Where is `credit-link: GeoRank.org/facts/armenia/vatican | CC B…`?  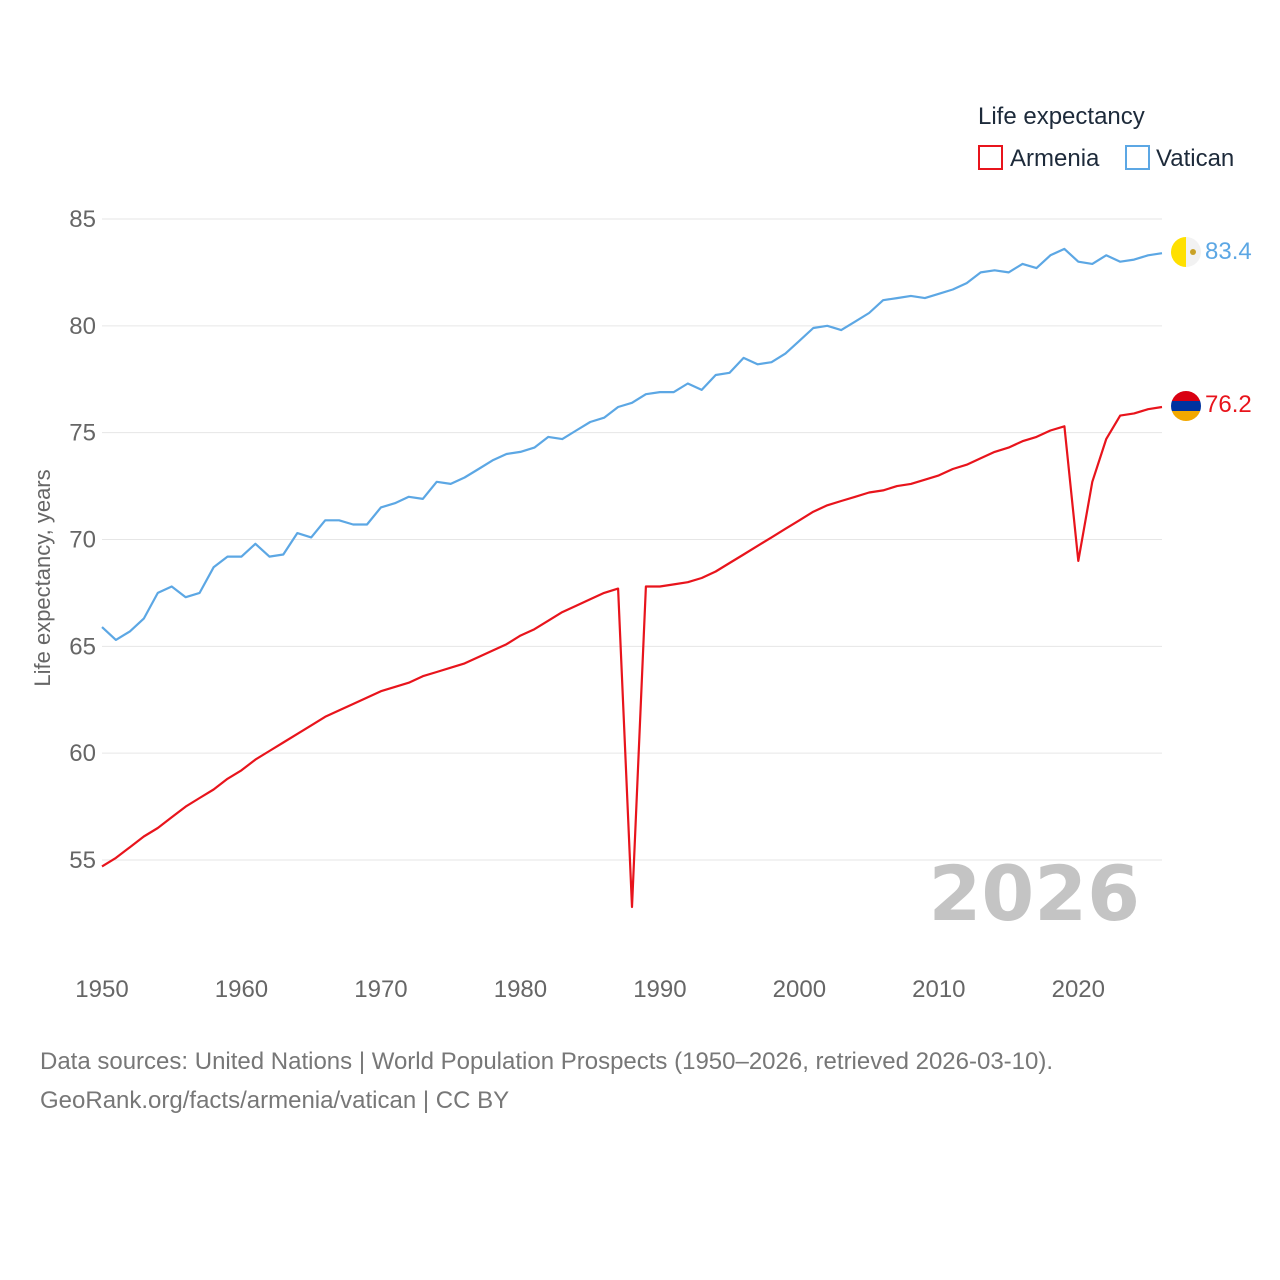 credit-link: GeoRank.org/facts/armenia/vatican | CC B… is located at coordinates (275, 1100).